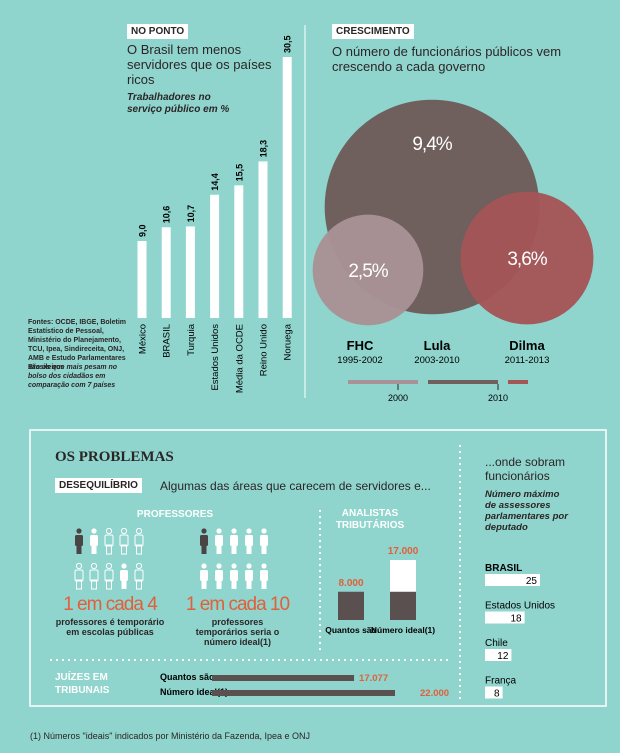 This screenshot has width=620, height=753. Describe the element at coordinates (215, 182) in the screenshot. I see `value-label: 14,4` at that location.